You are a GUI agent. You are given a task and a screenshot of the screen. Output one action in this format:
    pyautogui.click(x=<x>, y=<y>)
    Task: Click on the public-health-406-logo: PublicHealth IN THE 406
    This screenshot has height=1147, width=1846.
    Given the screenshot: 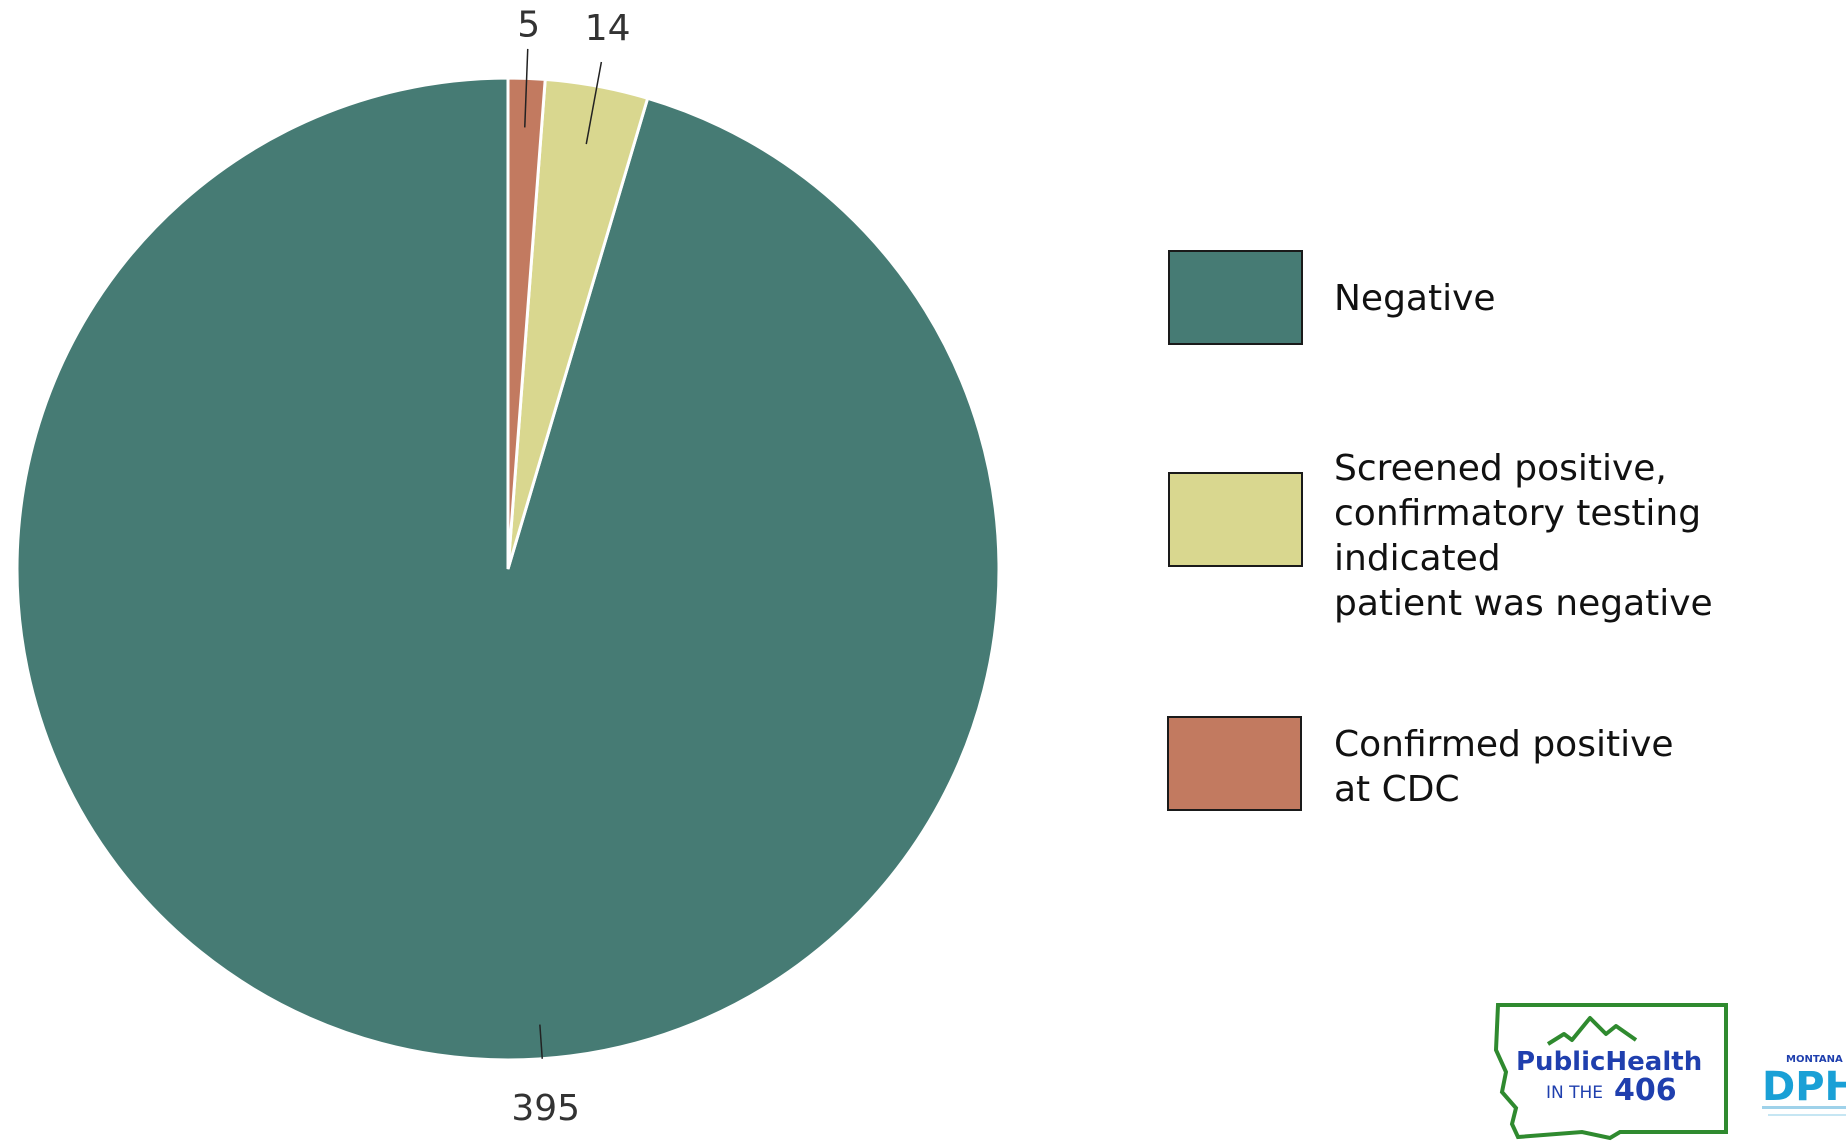 What is the action you would take?
    pyautogui.click(x=1610, y=1073)
    